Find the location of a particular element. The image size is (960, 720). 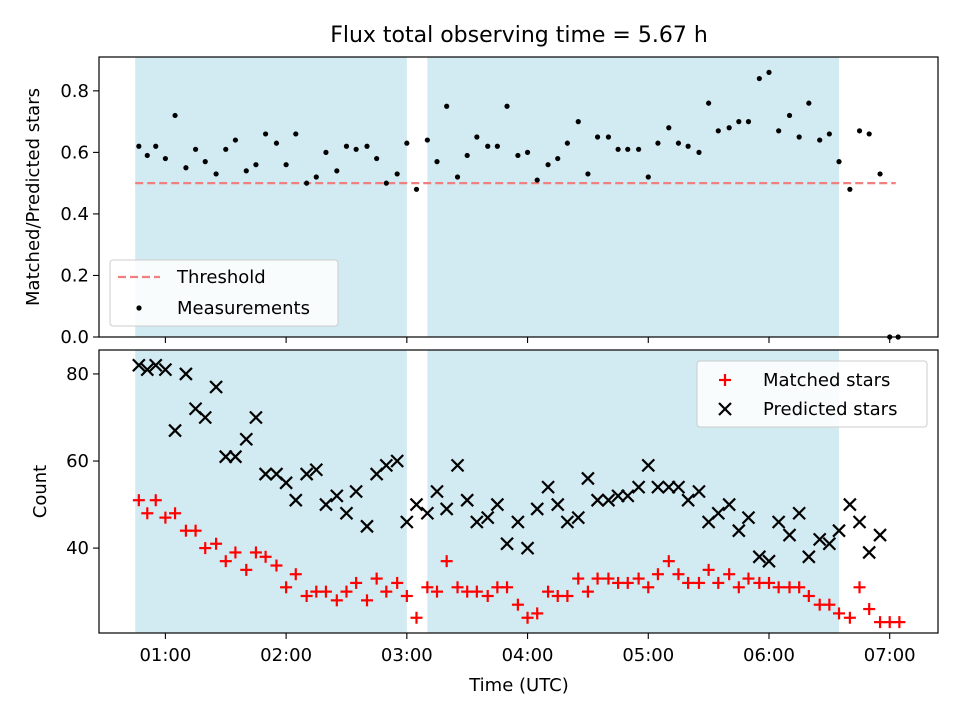

x-tick-label: 04:00 is located at coordinates (528, 655).